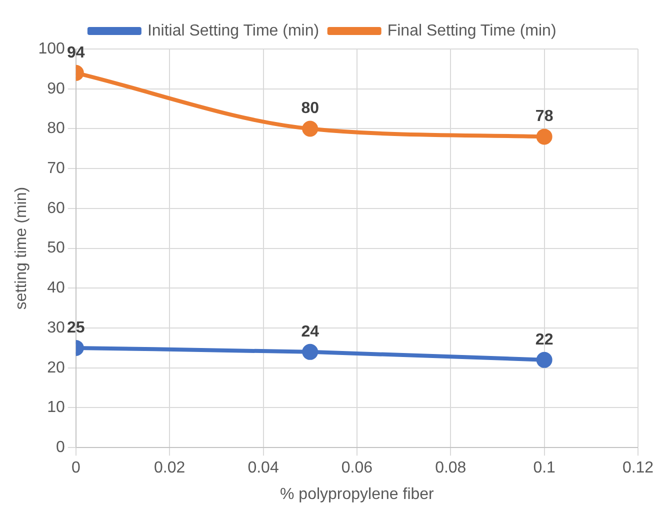 Image resolution: width=670 pixels, height=519 pixels. What do you see at coordinates (56, 367) in the screenshot?
I see `y-tick-label: 20` at bounding box center [56, 367].